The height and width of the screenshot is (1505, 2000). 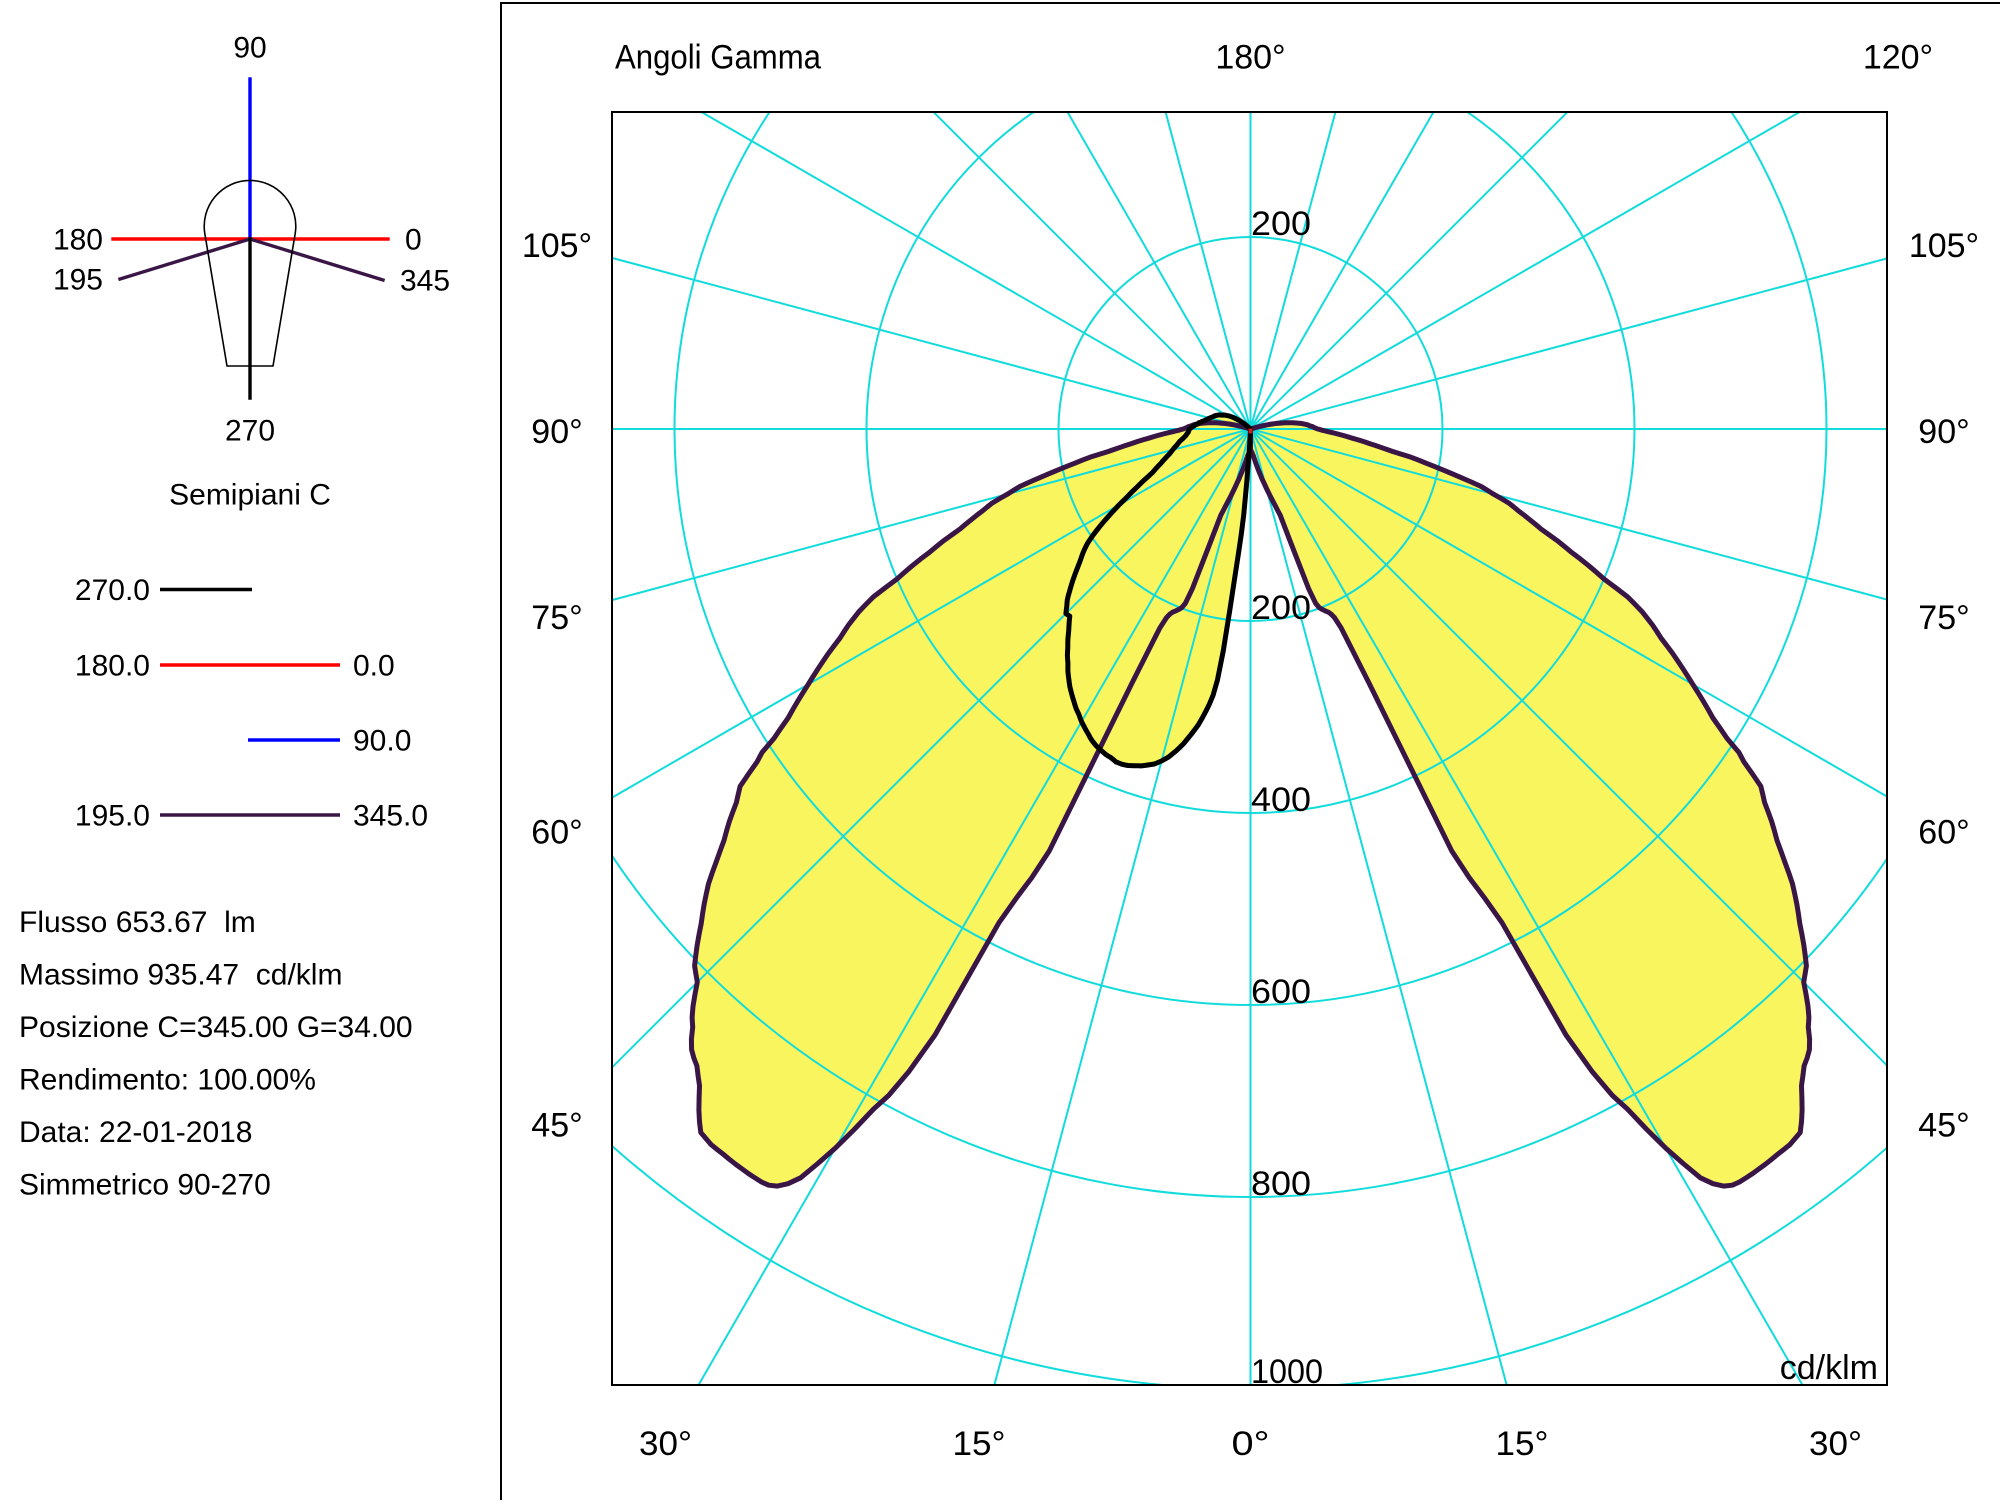 What do you see at coordinates (250, 431) in the screenshot?
I see `svg-text: 270` at bounding box center [250, 431].